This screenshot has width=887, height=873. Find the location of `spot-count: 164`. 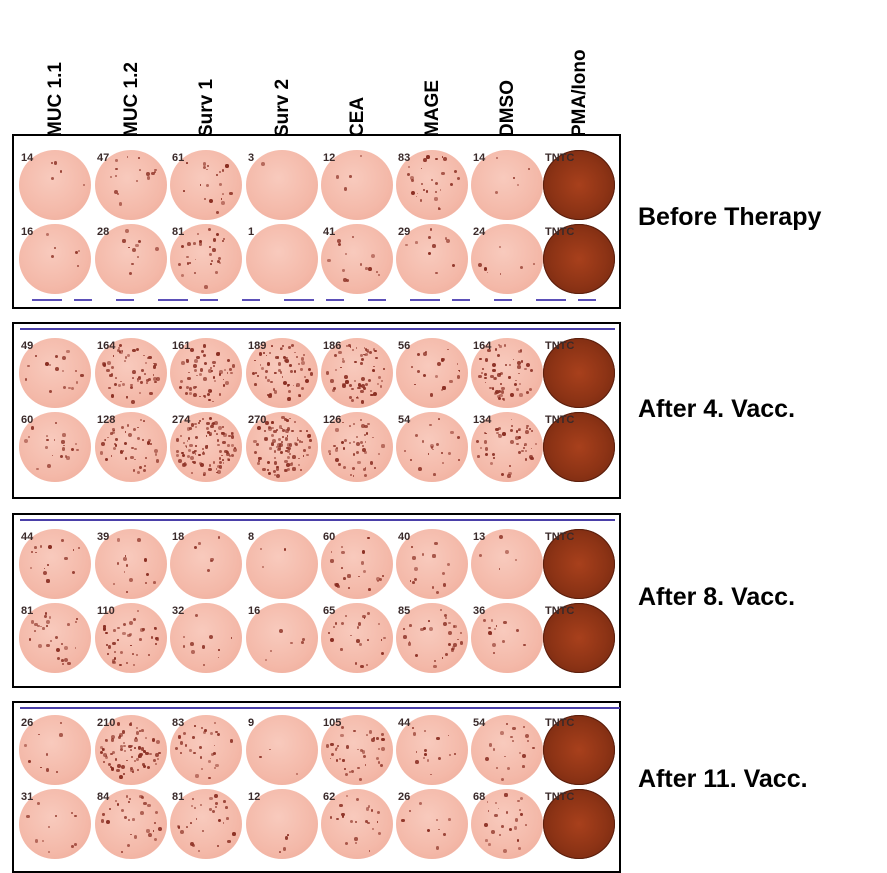

spot-count: 164 is located at coordinates (106, 346).